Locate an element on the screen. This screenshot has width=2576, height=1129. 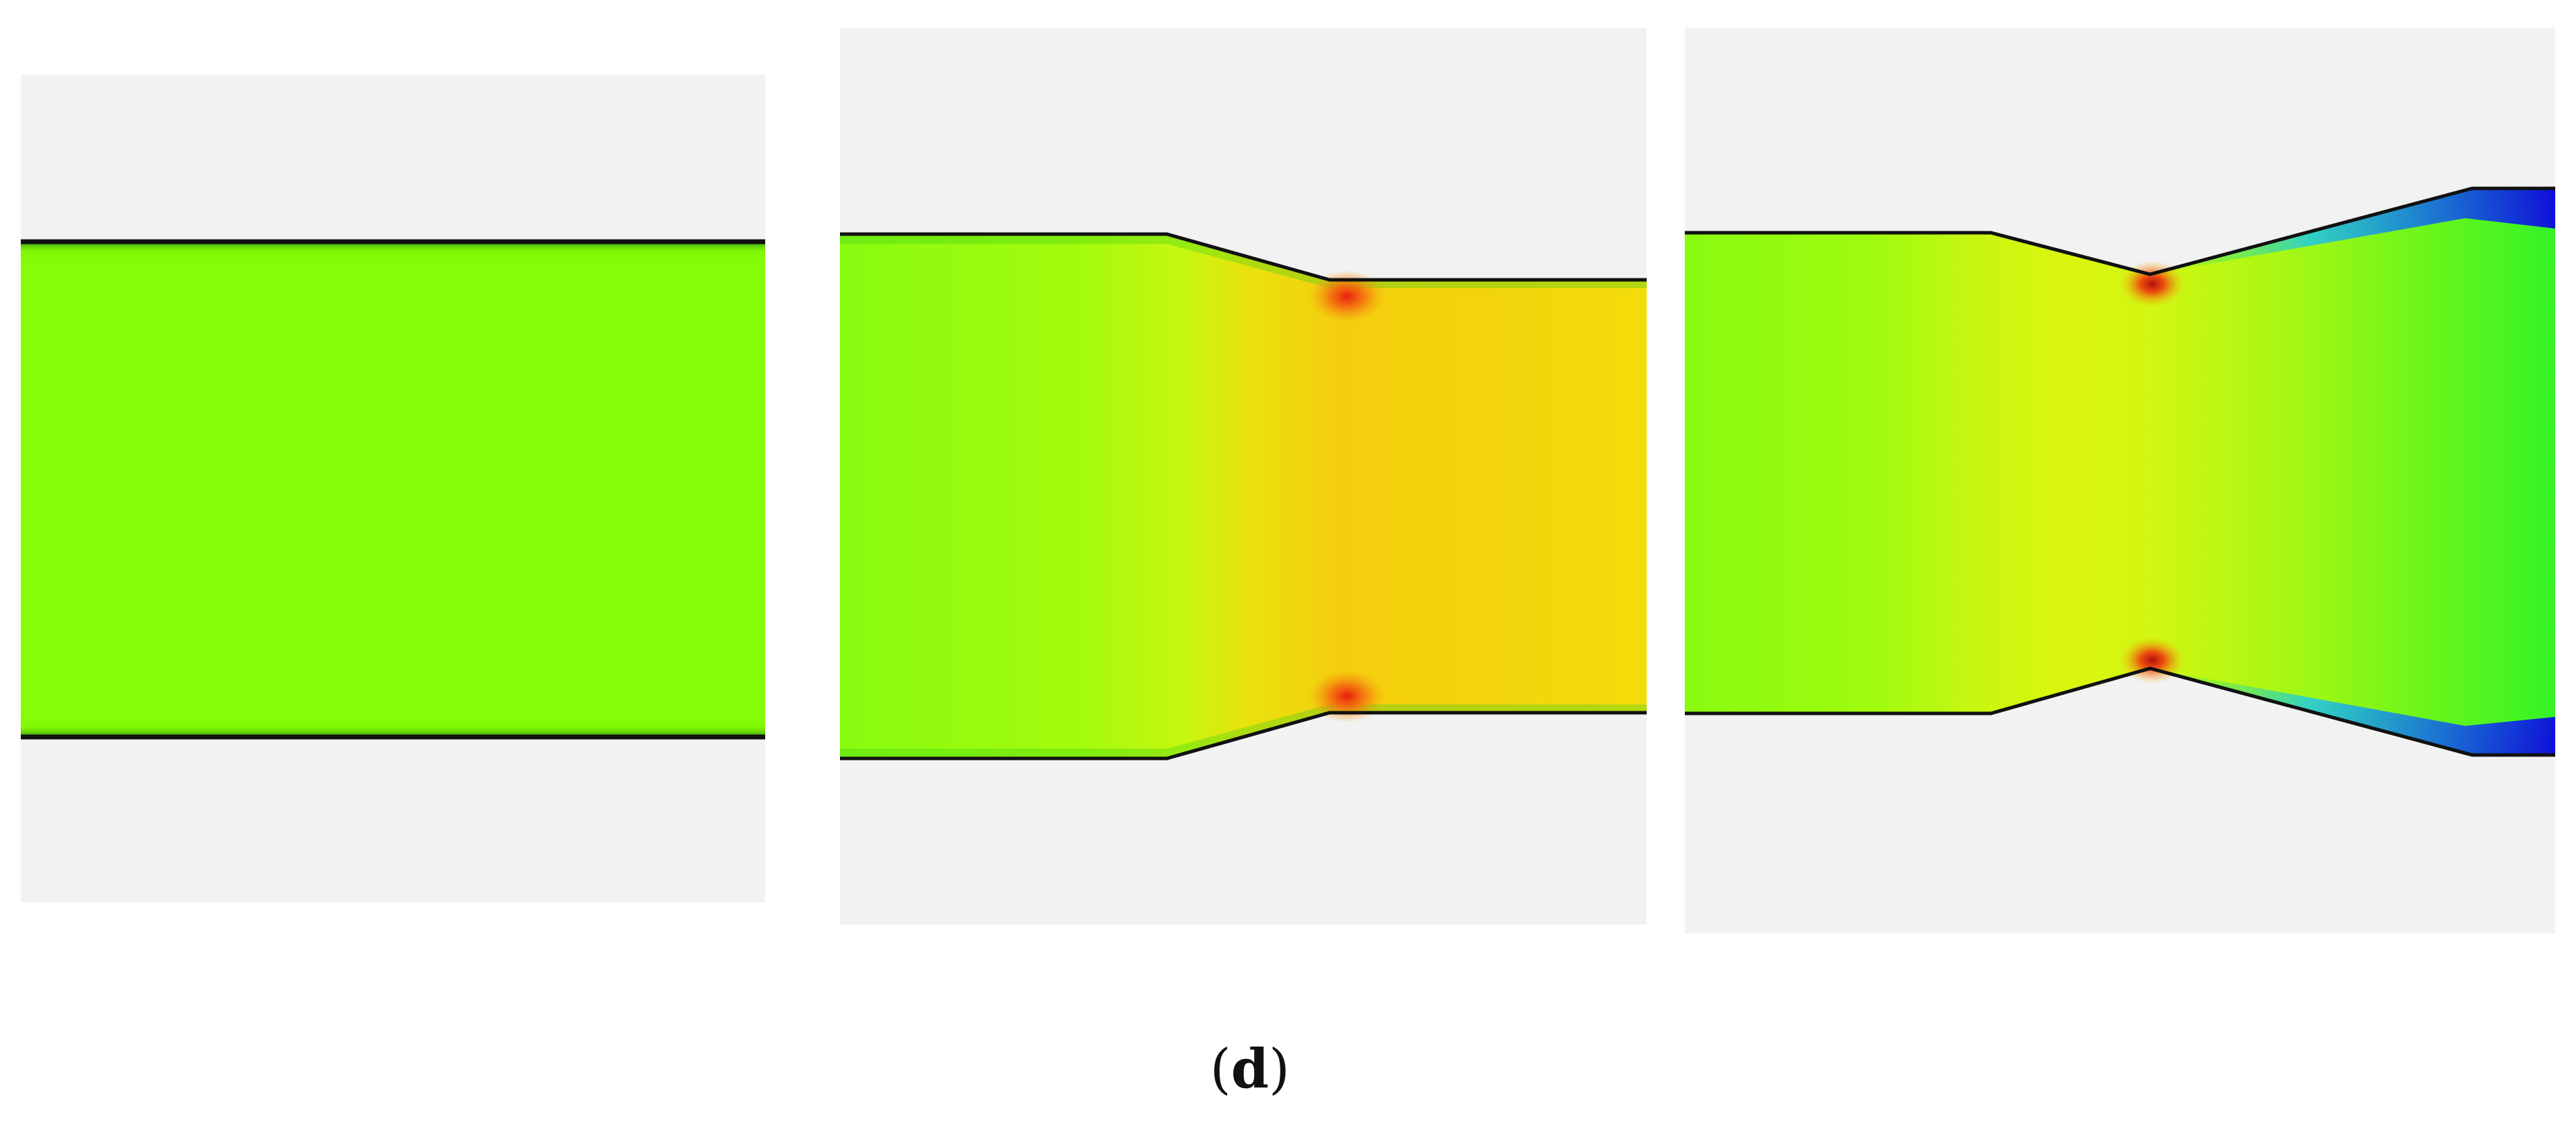
diffuser-separation-bottom is located at coordinates (2352, 711).